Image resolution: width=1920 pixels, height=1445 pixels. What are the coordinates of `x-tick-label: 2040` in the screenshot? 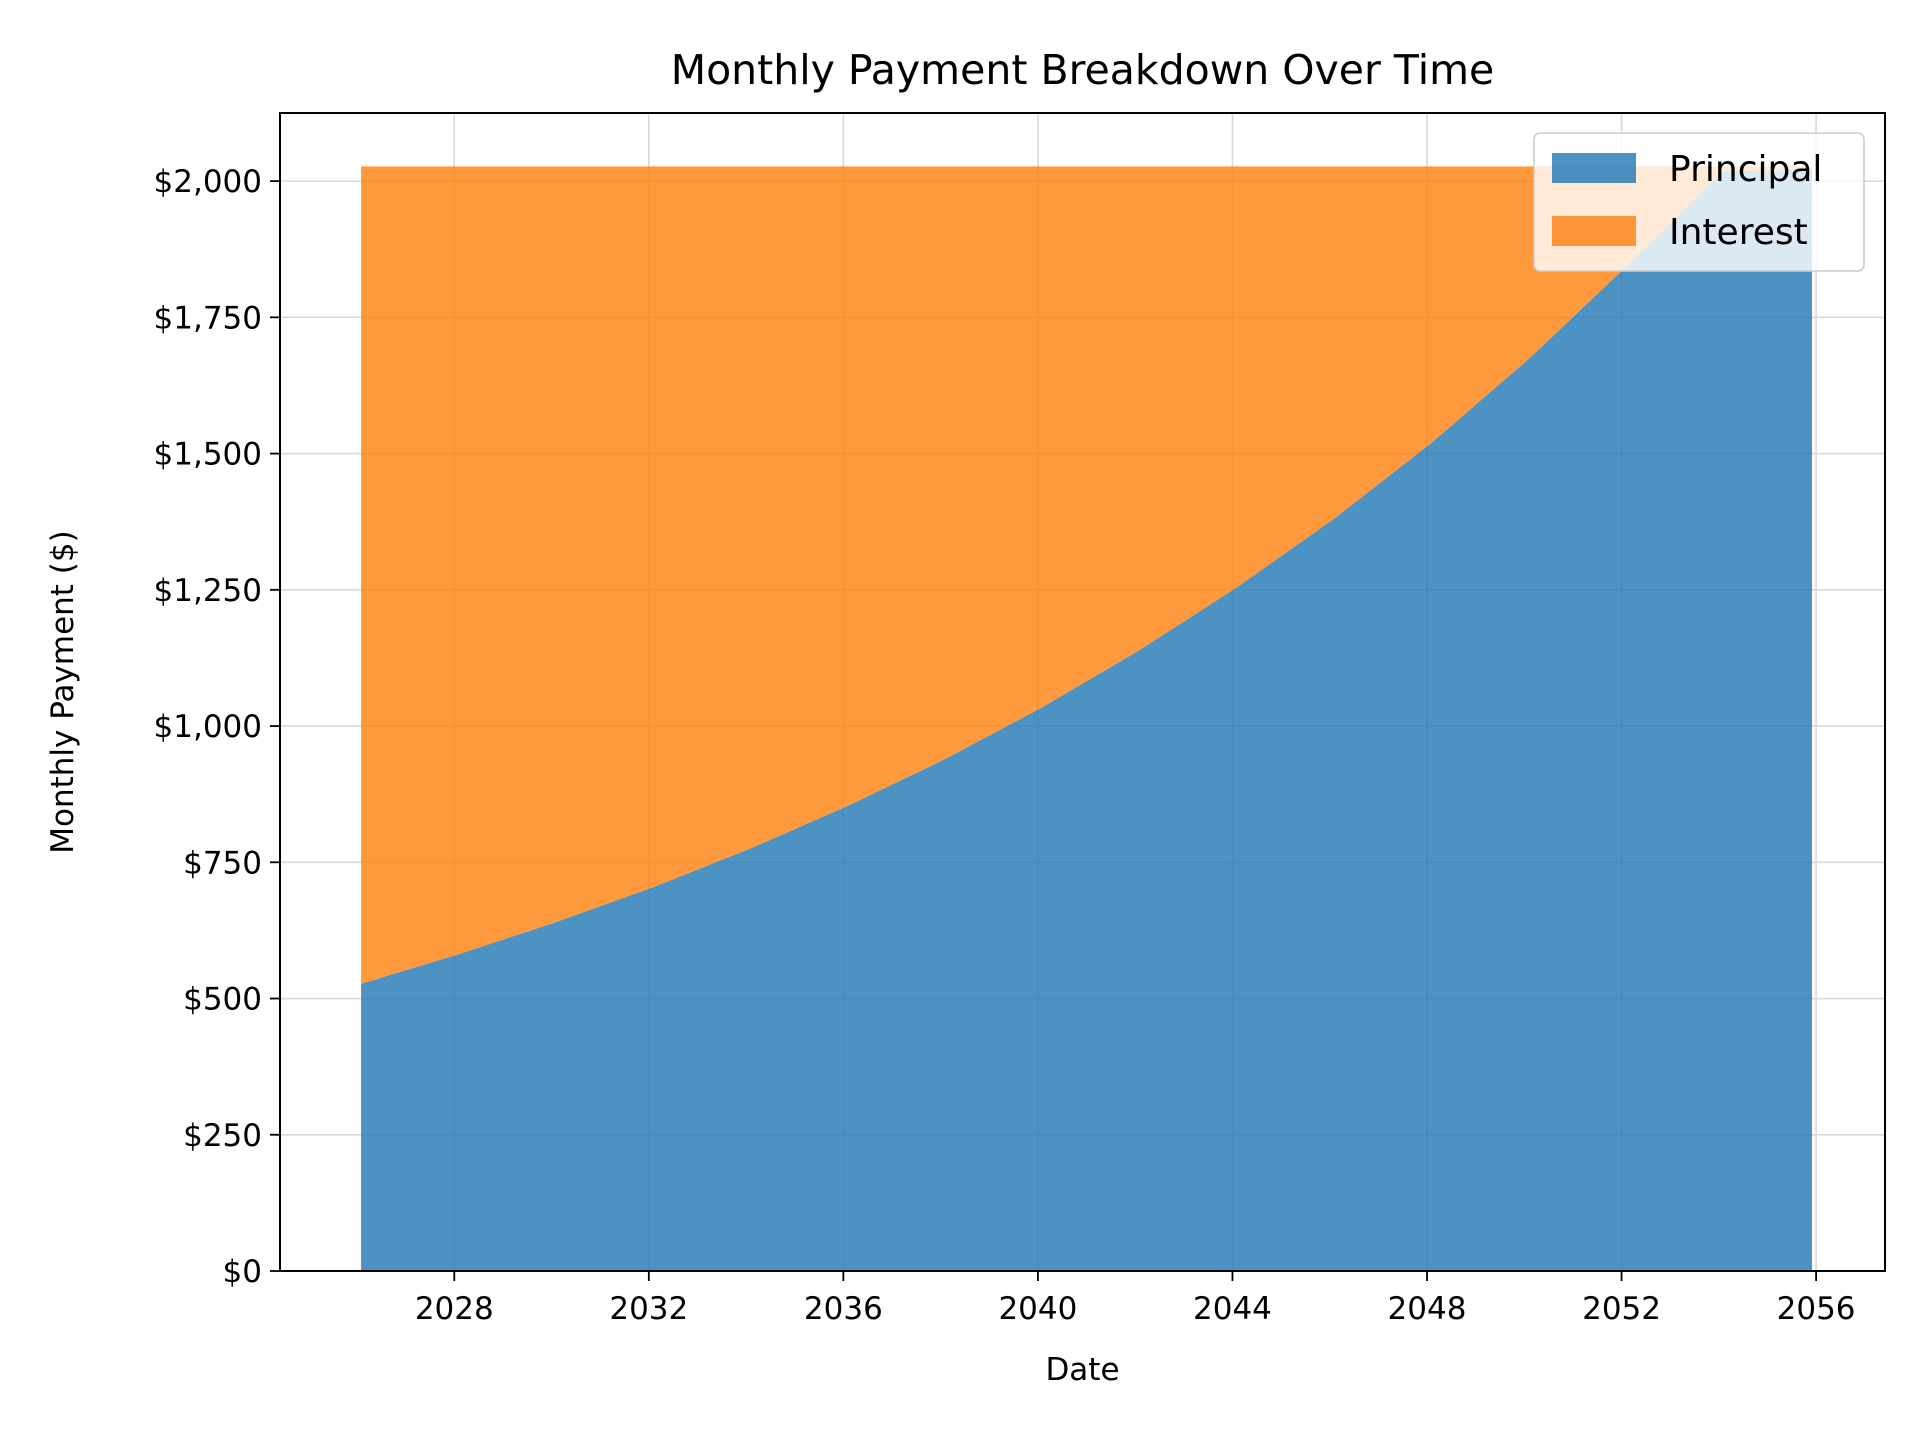 It's located at (1037, 1309).